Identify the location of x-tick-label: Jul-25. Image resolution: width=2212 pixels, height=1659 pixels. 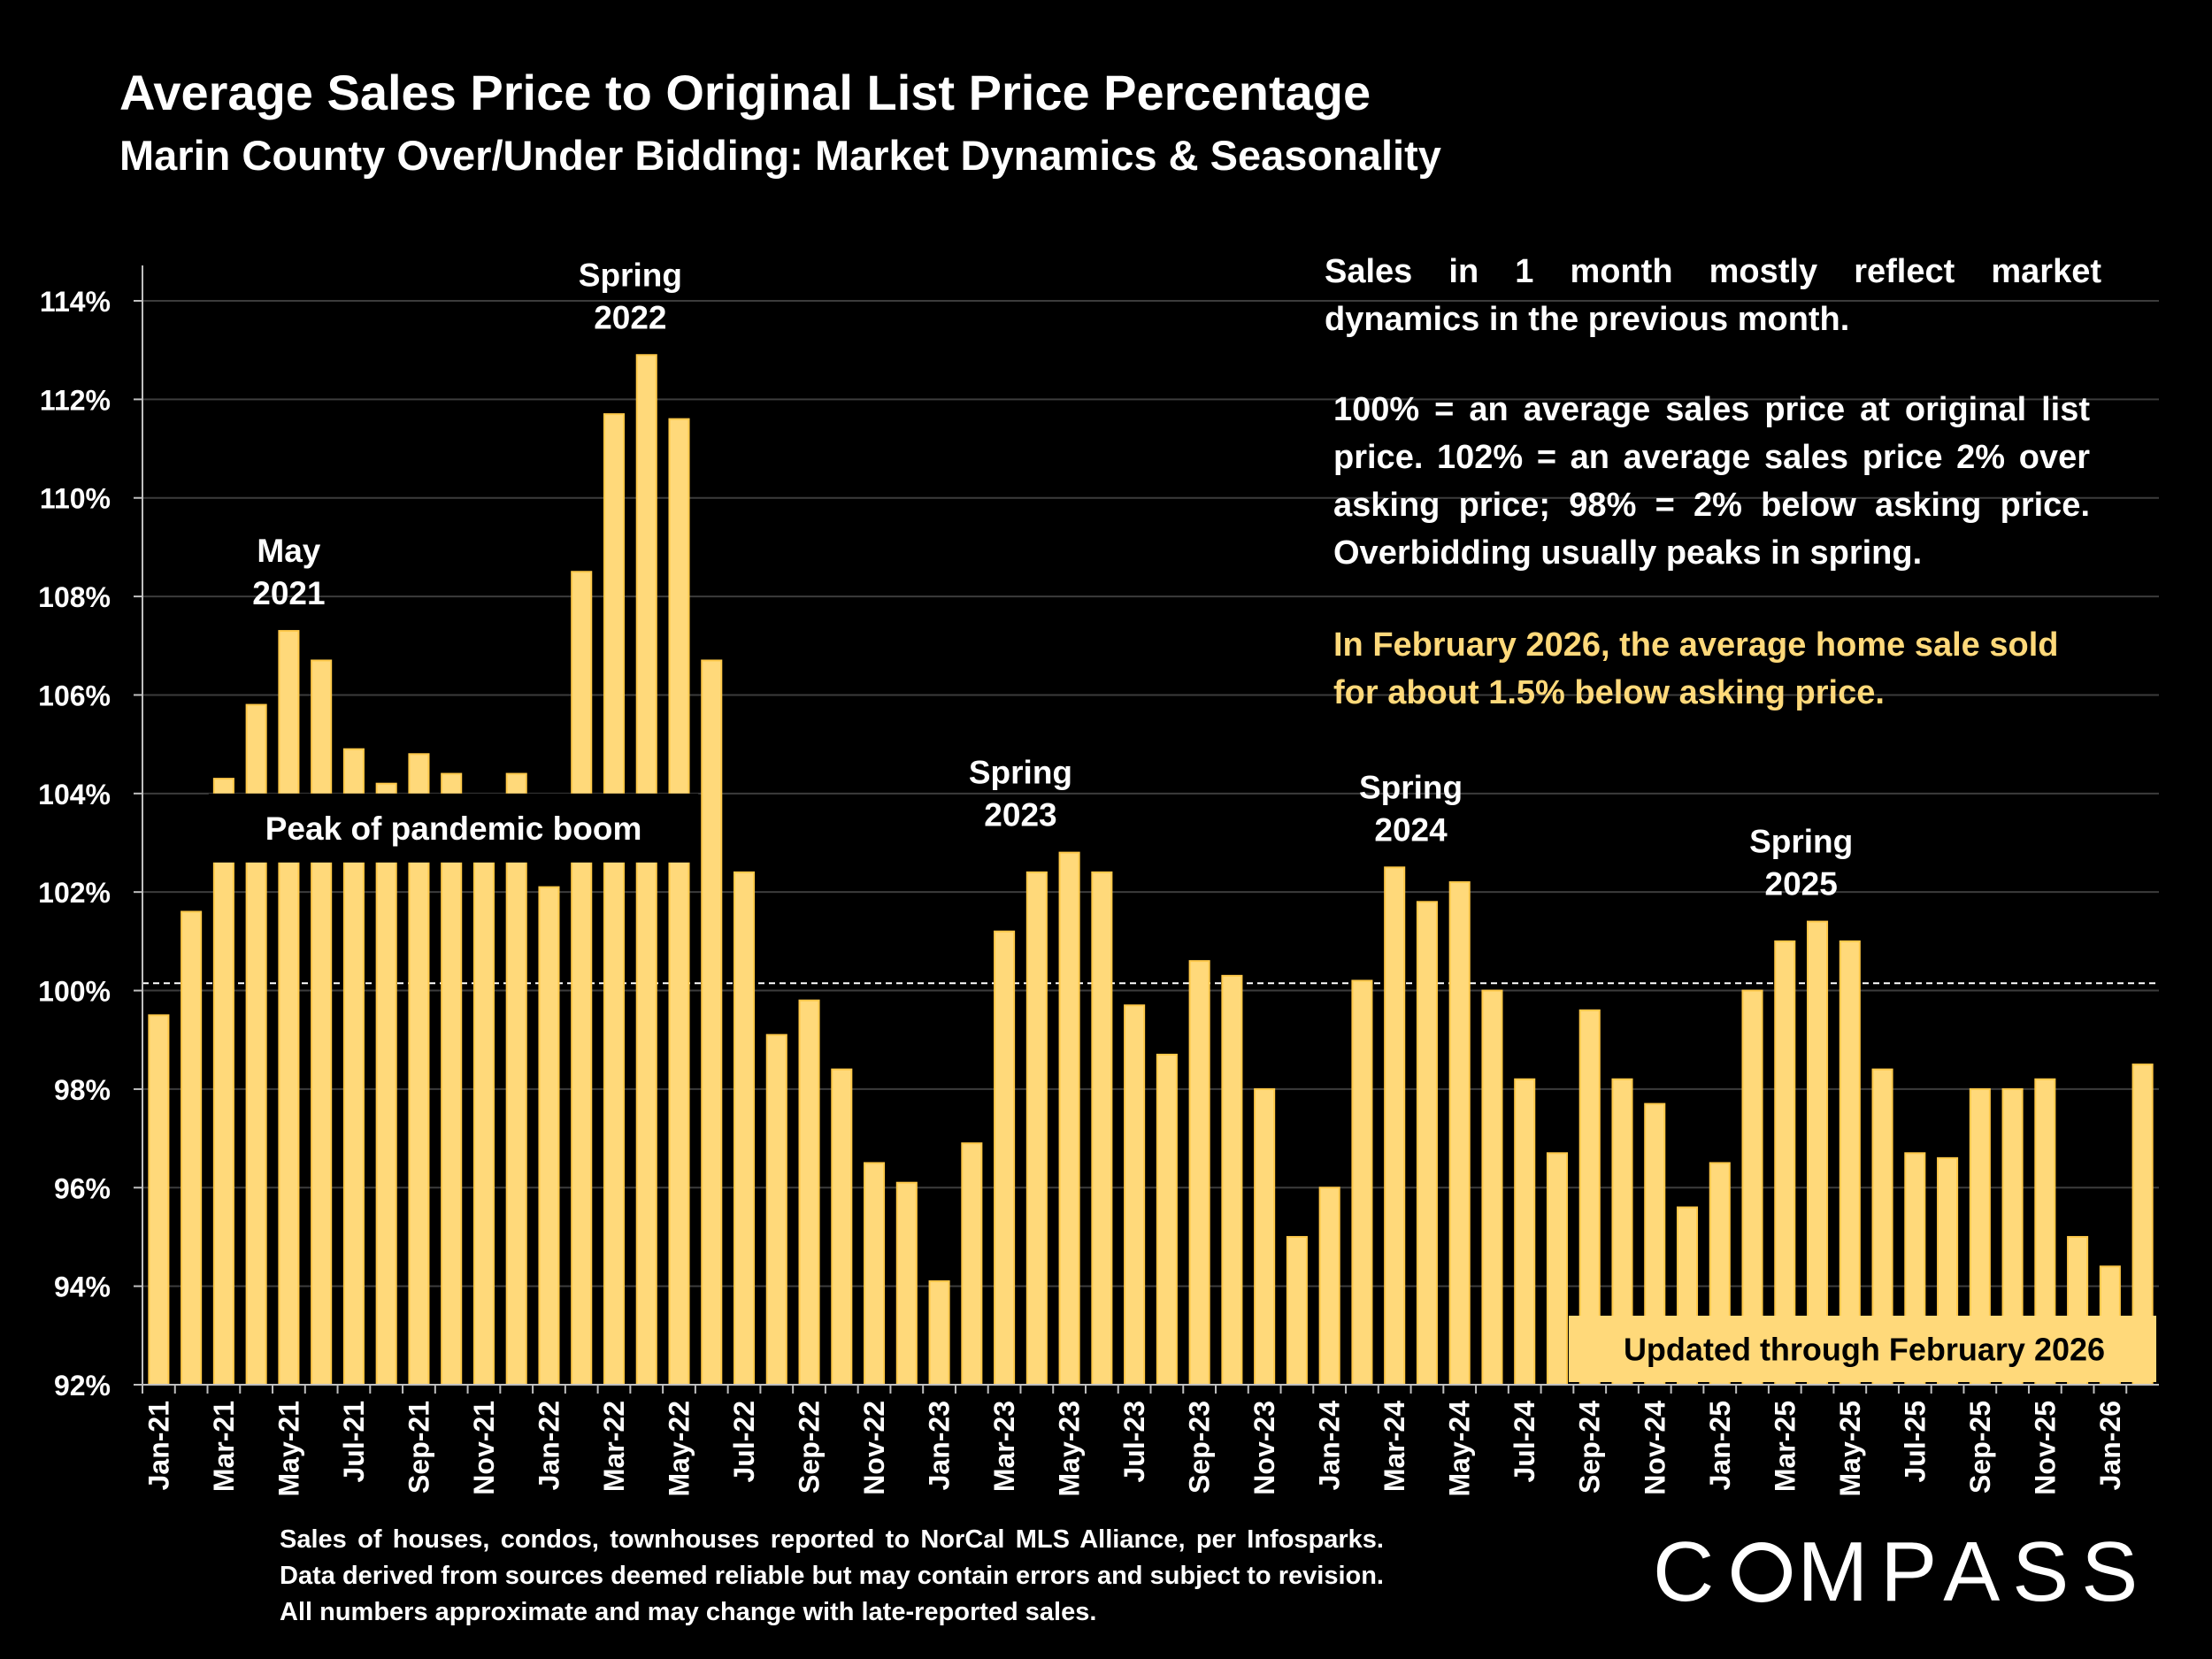
(1915, 1442).